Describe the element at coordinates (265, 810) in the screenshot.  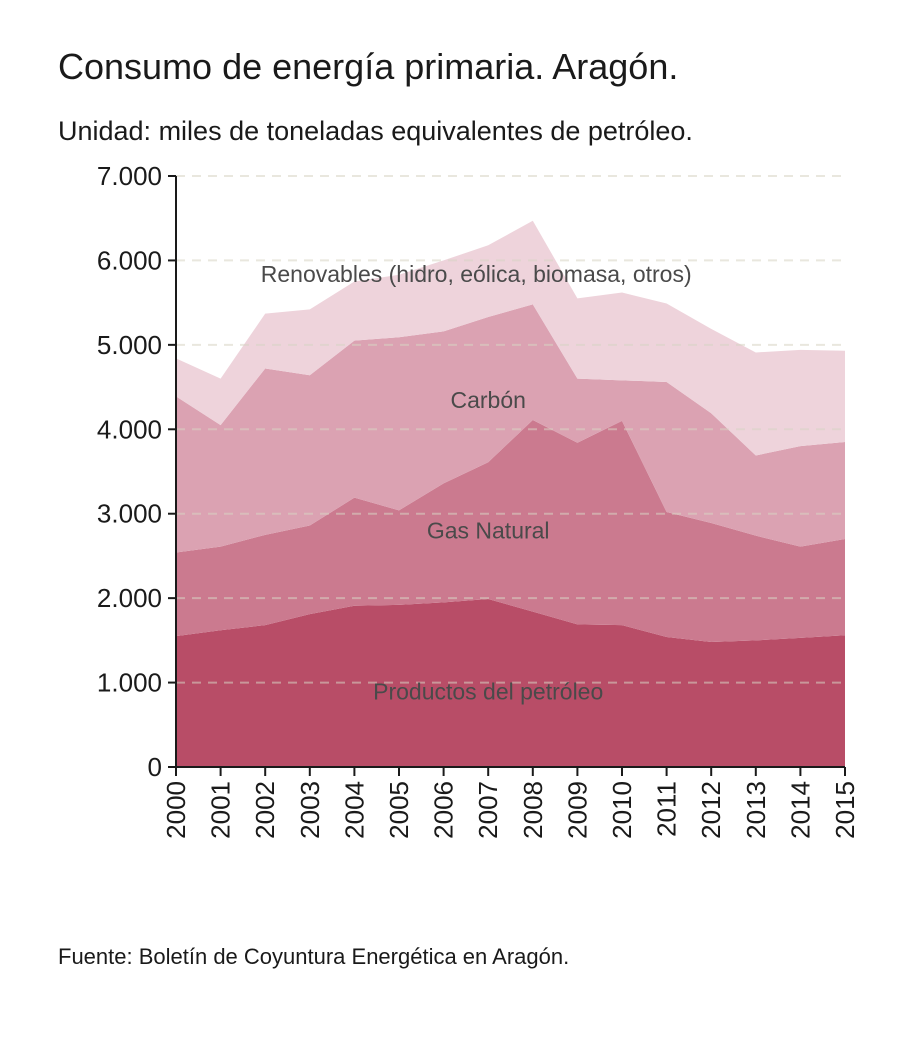
I see `x-tick-label: 2002` at that location.